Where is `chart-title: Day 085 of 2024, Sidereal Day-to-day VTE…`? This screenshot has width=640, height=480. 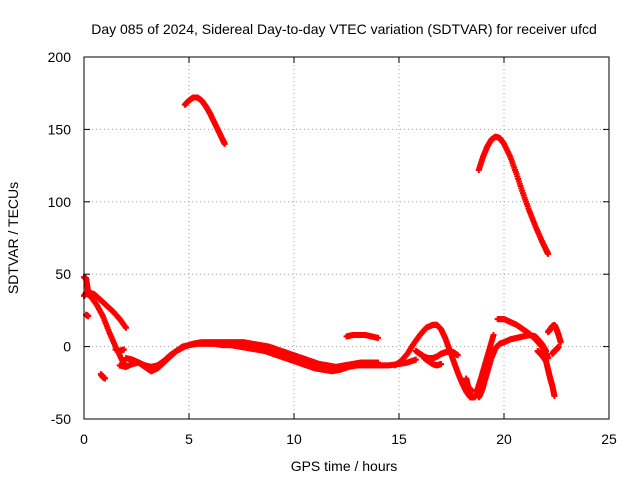
chart-title: Day 085 of 2024, Sidereal Day-to-day VTE… is located at coordinates (344, 29).